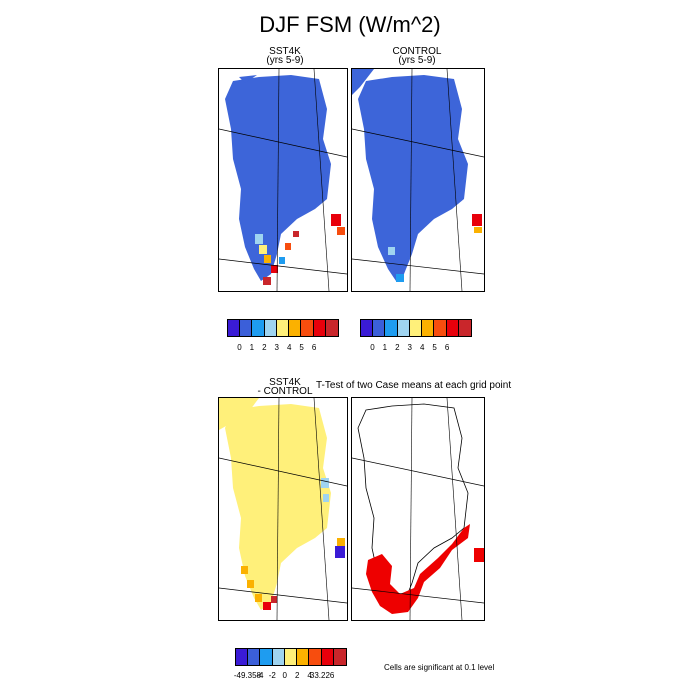  I want to click on colorbar-tick-label: -49.358, so click(247, 675).